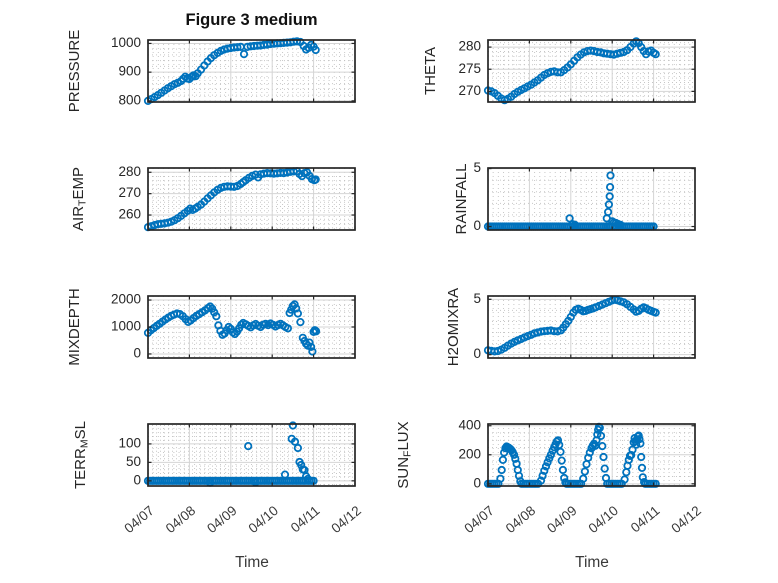 This screenshot has height=583, width=778. I want to click on subplot-pressure: 800 900 1000 PRESSURE, so click(211, 71).